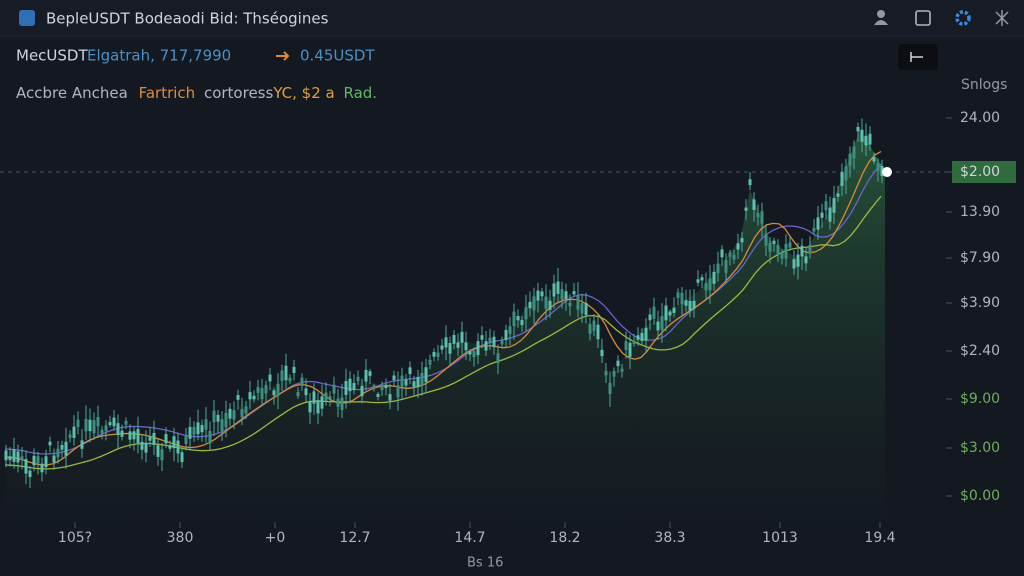 The width and height of the screenshot is (1024, 576). What do you see at coordinates (485, 563) in the screenshot?
I see `footer-label: Bs 16` at bounding box center [485, 563].